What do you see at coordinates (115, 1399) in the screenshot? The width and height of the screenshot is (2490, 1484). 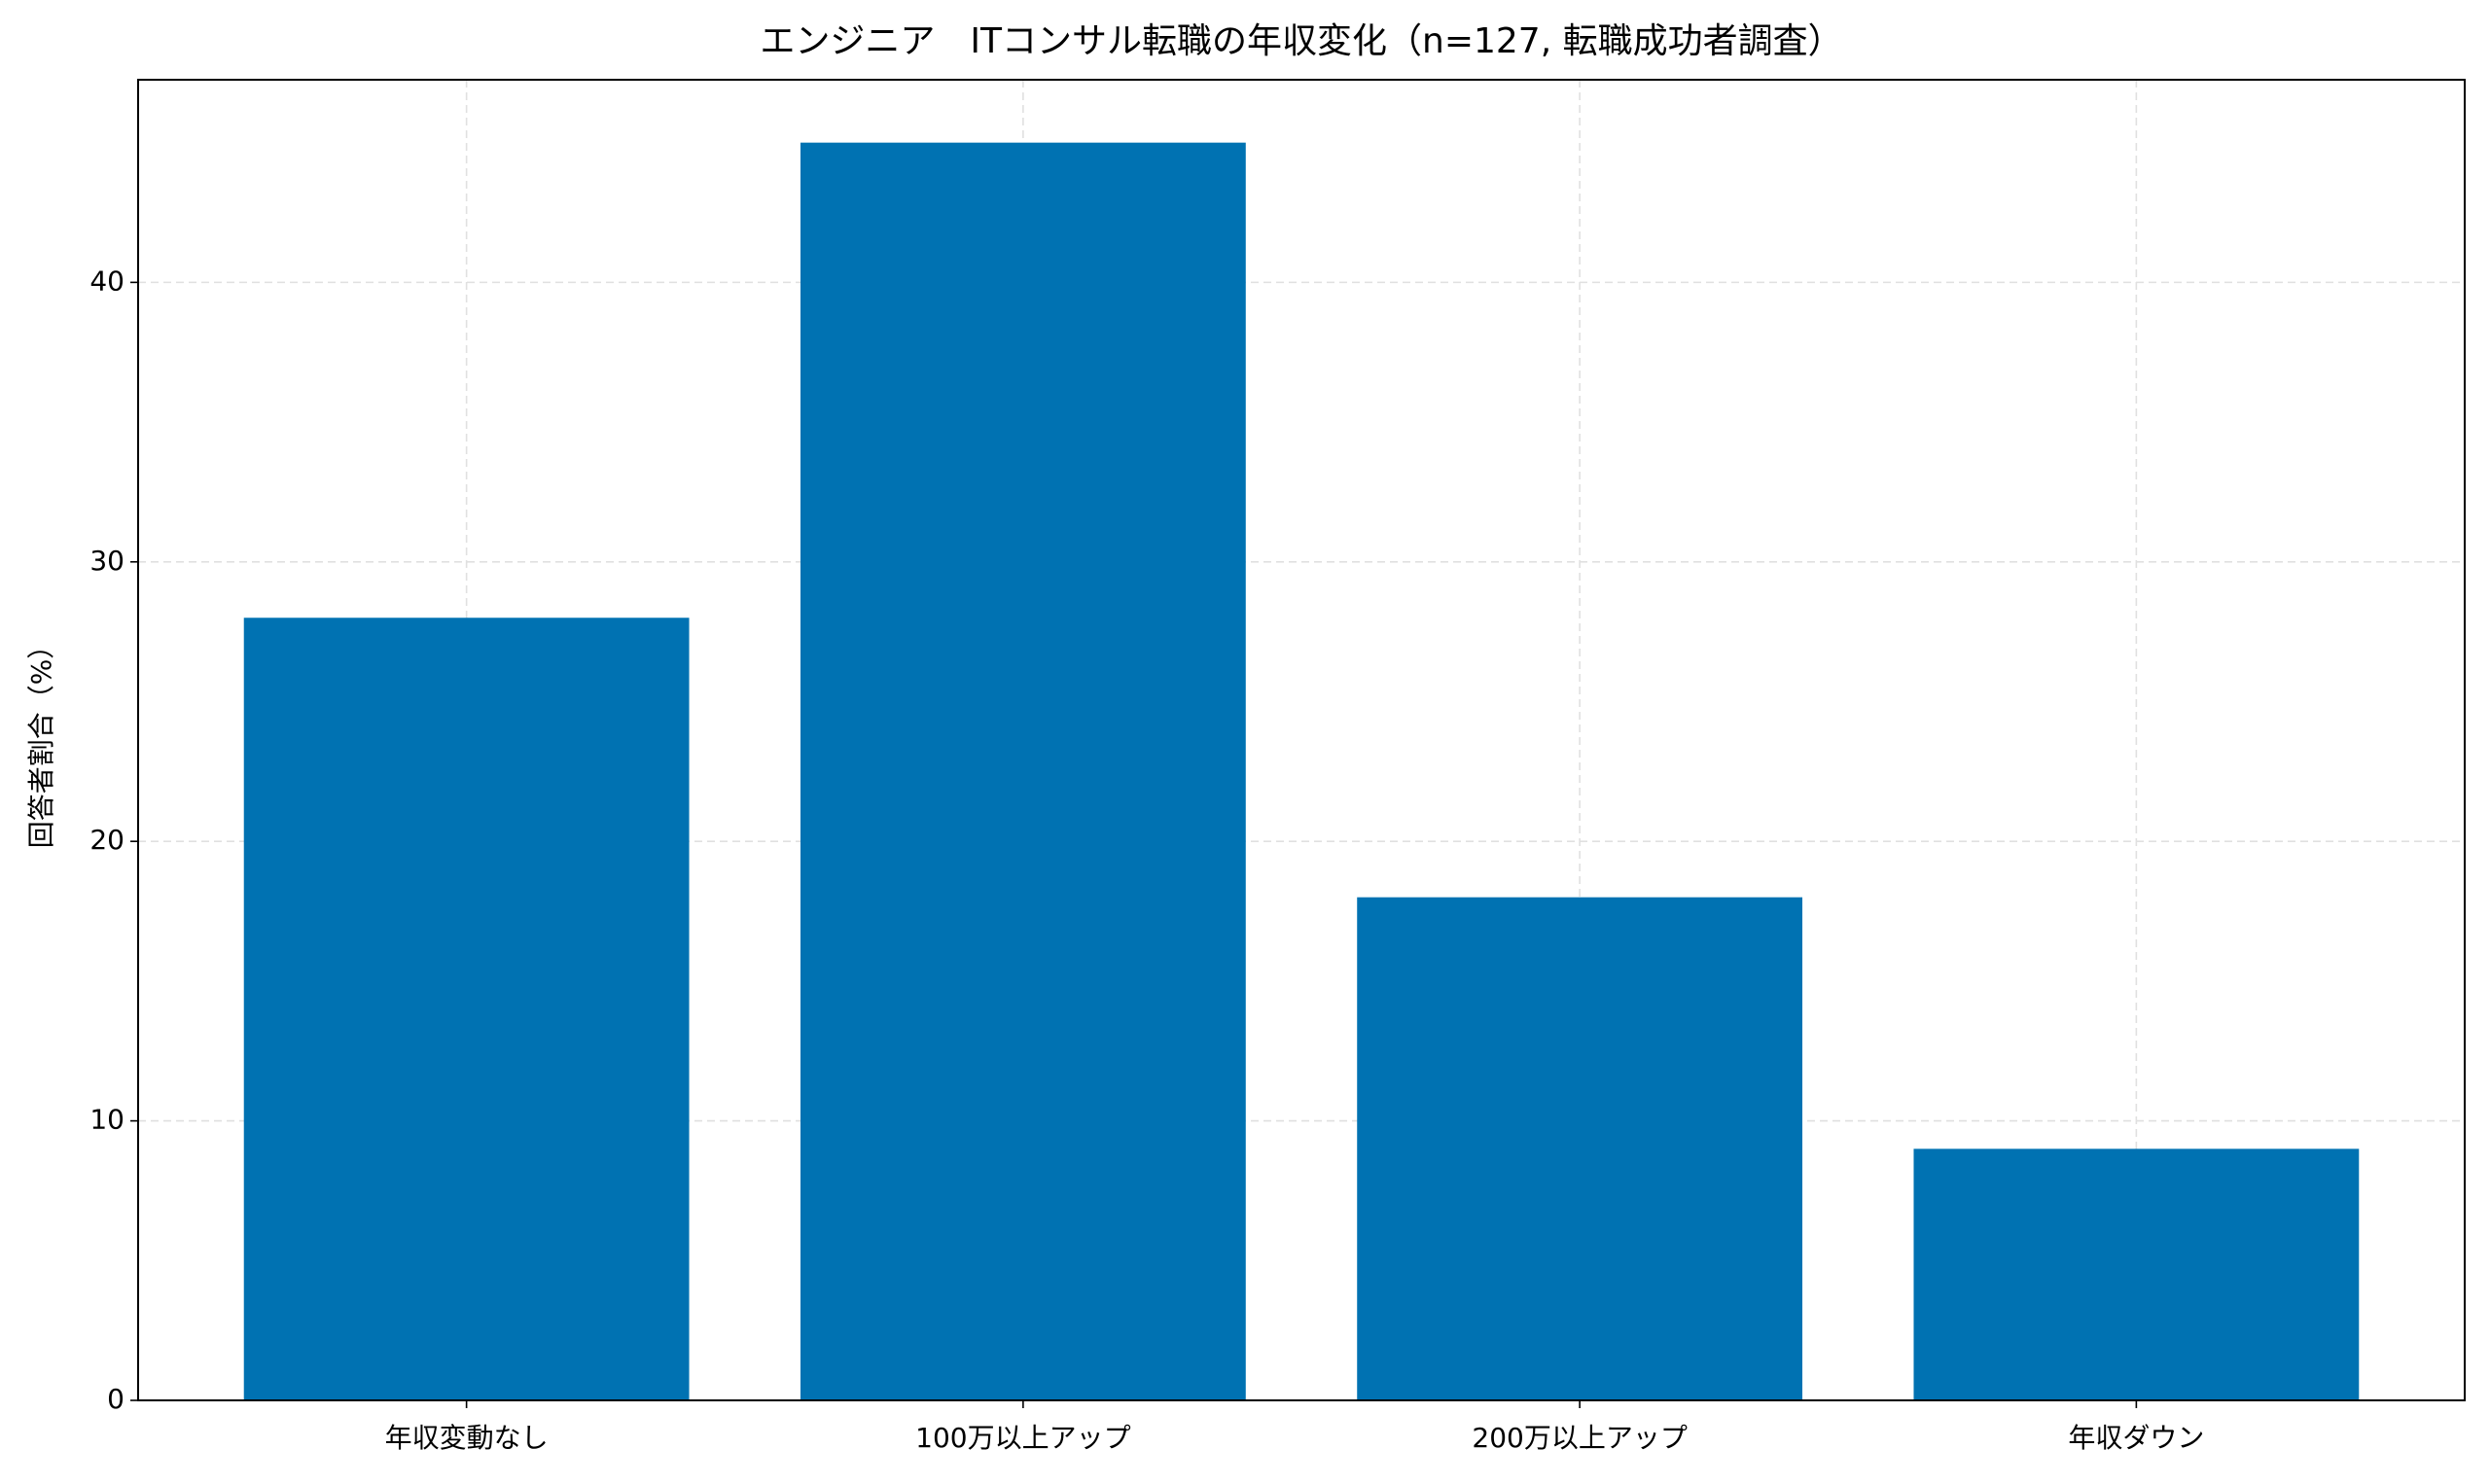 I see `y-tick-label: 0` at bounding box center [115, 1399].